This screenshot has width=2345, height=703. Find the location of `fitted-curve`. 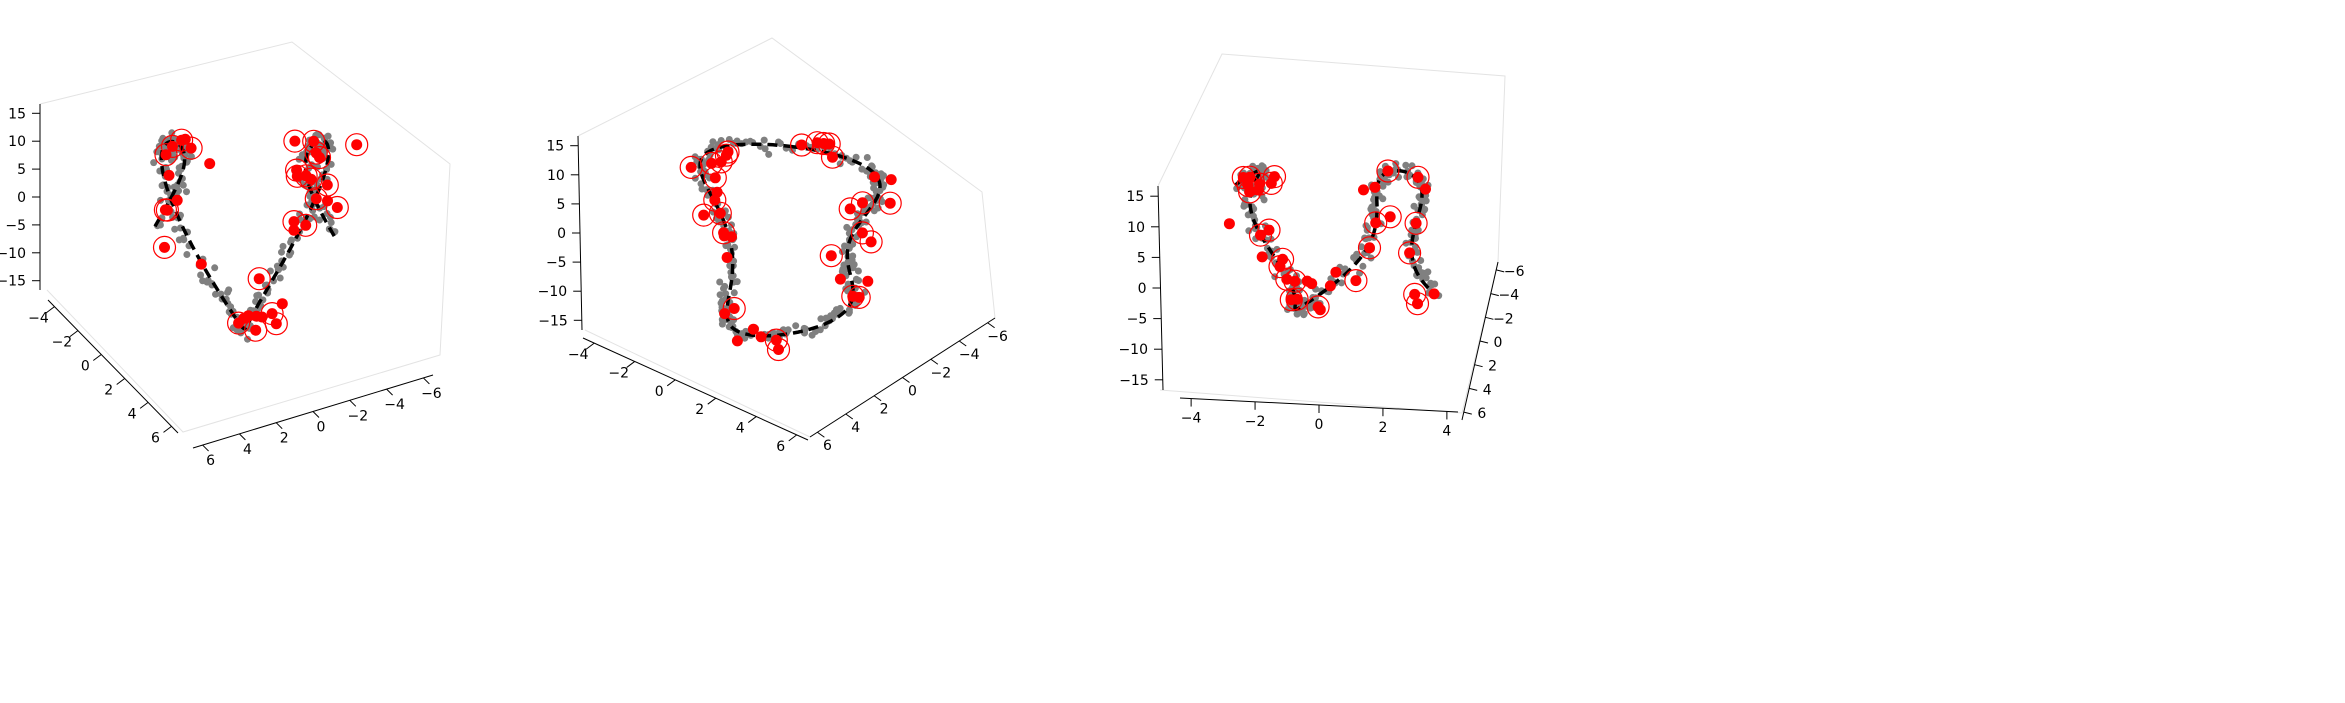

fitted-curve is located at coordinates (1336, 240).